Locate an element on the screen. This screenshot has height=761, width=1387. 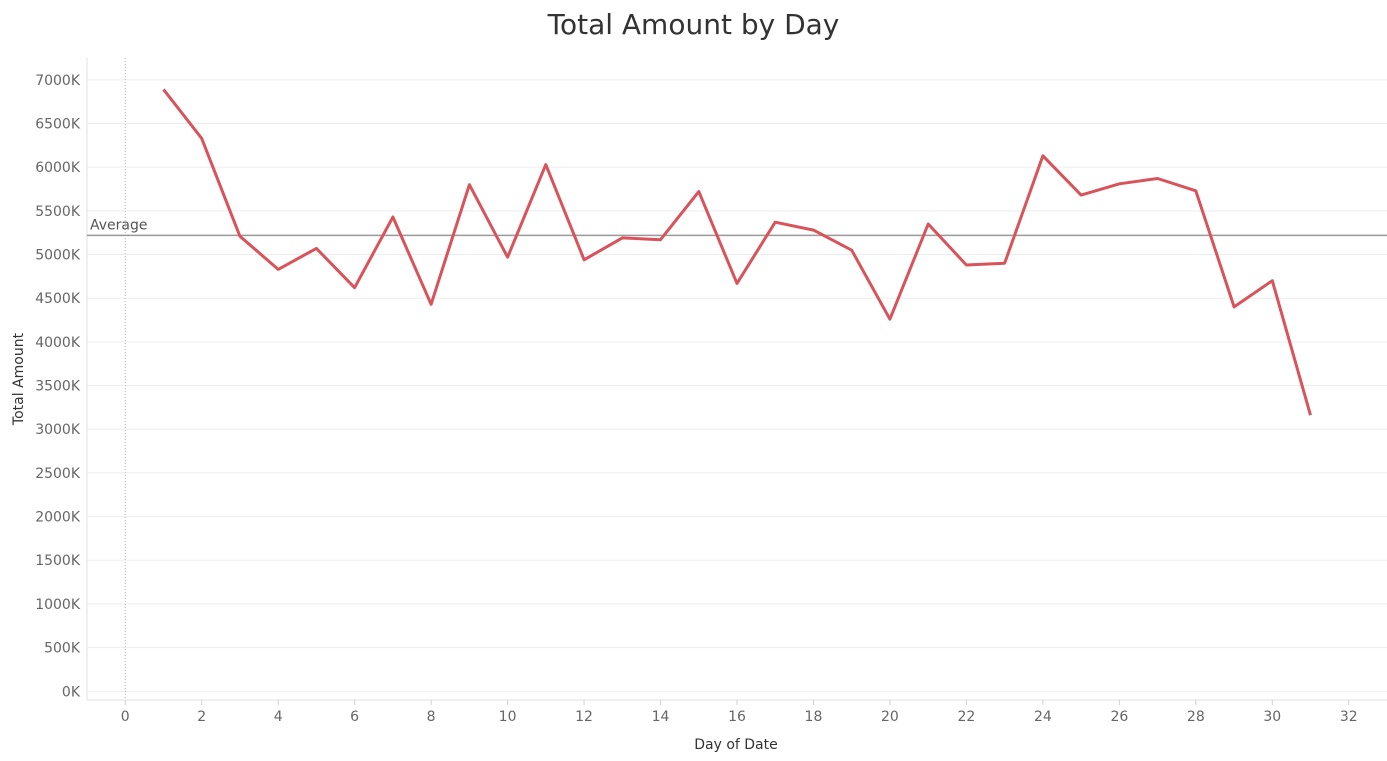
y-tick-label: 500K is located at coordinates (62, 649).